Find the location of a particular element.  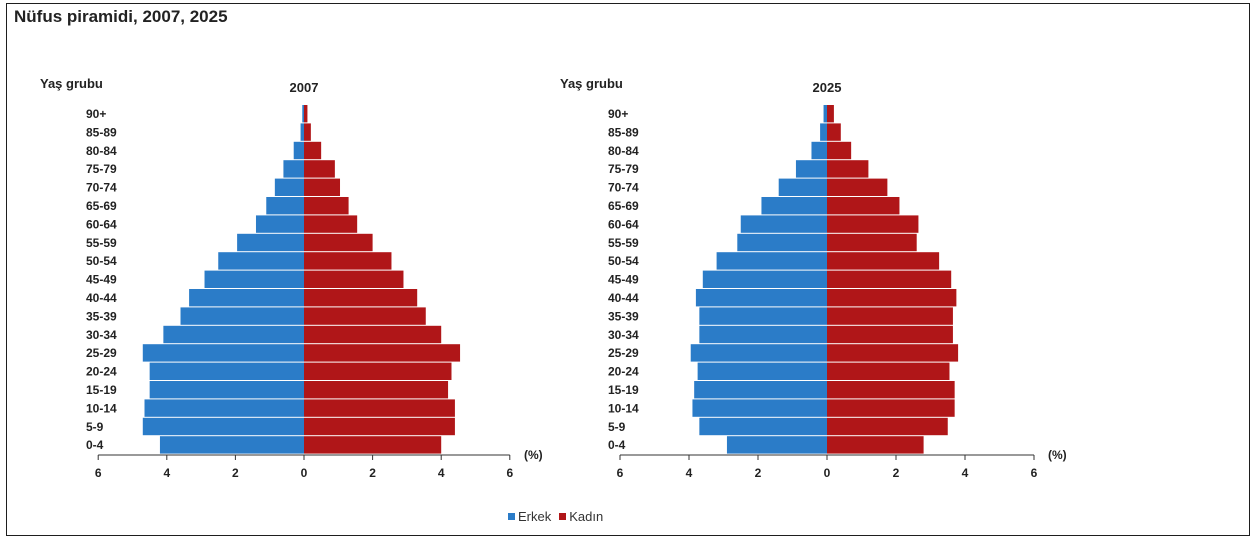

legend-item-female: Kadın is located at coordinates (581, 516).